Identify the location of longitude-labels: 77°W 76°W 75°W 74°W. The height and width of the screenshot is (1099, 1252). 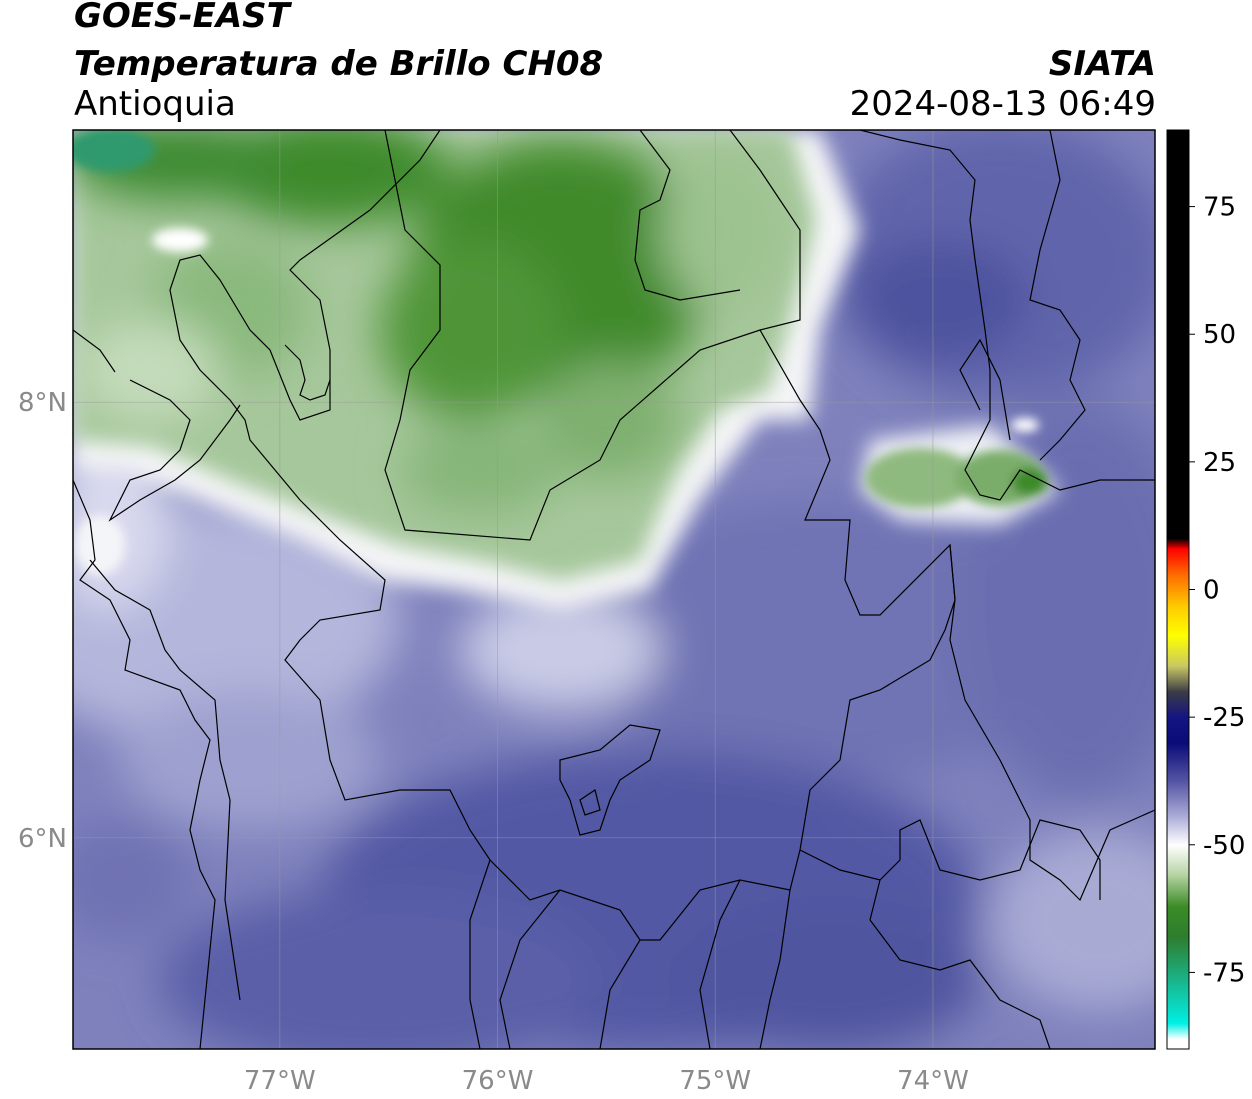
(606, 1081).